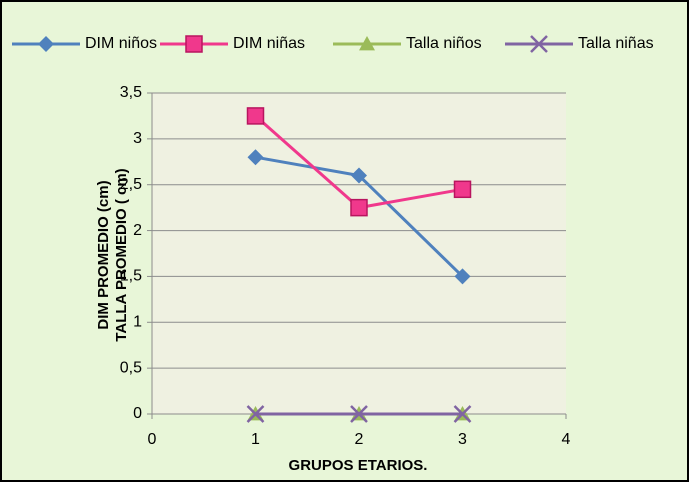 The image size is (689, 487). What do you see at coordinates (121, 254) in the screenshot?
I see `y-axis-label: TALLA PROMEDIO ( cm)` at bounding box center [121, 254].